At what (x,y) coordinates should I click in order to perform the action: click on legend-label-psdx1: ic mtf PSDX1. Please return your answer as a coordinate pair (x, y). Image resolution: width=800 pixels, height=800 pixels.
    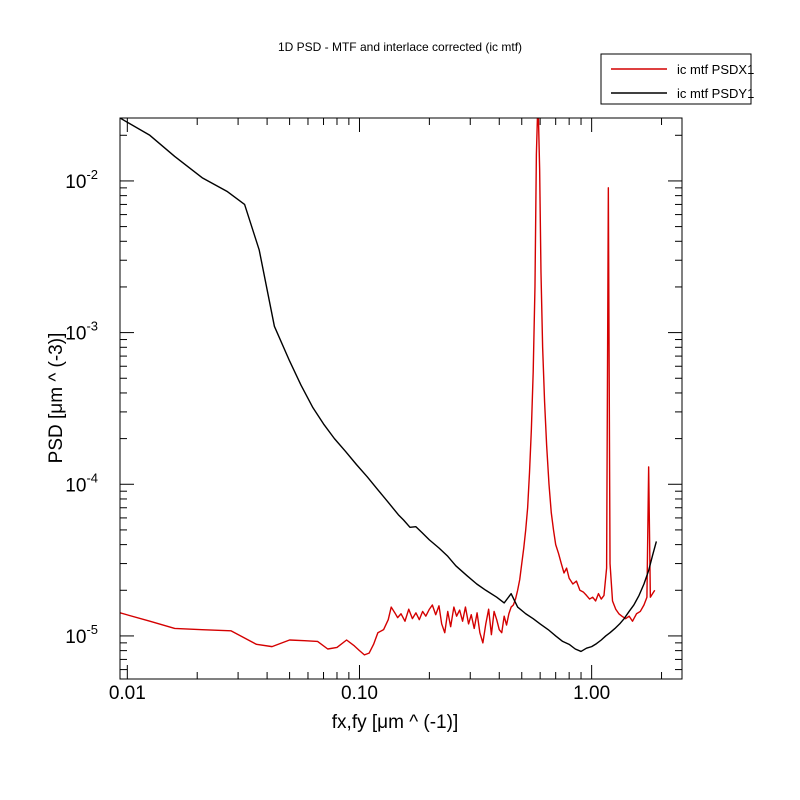
    Looking at the image, I should click on (715, 69).